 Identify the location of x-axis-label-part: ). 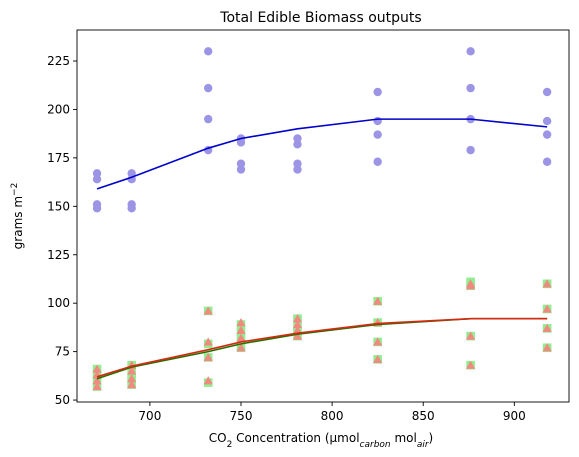
(431, 438).